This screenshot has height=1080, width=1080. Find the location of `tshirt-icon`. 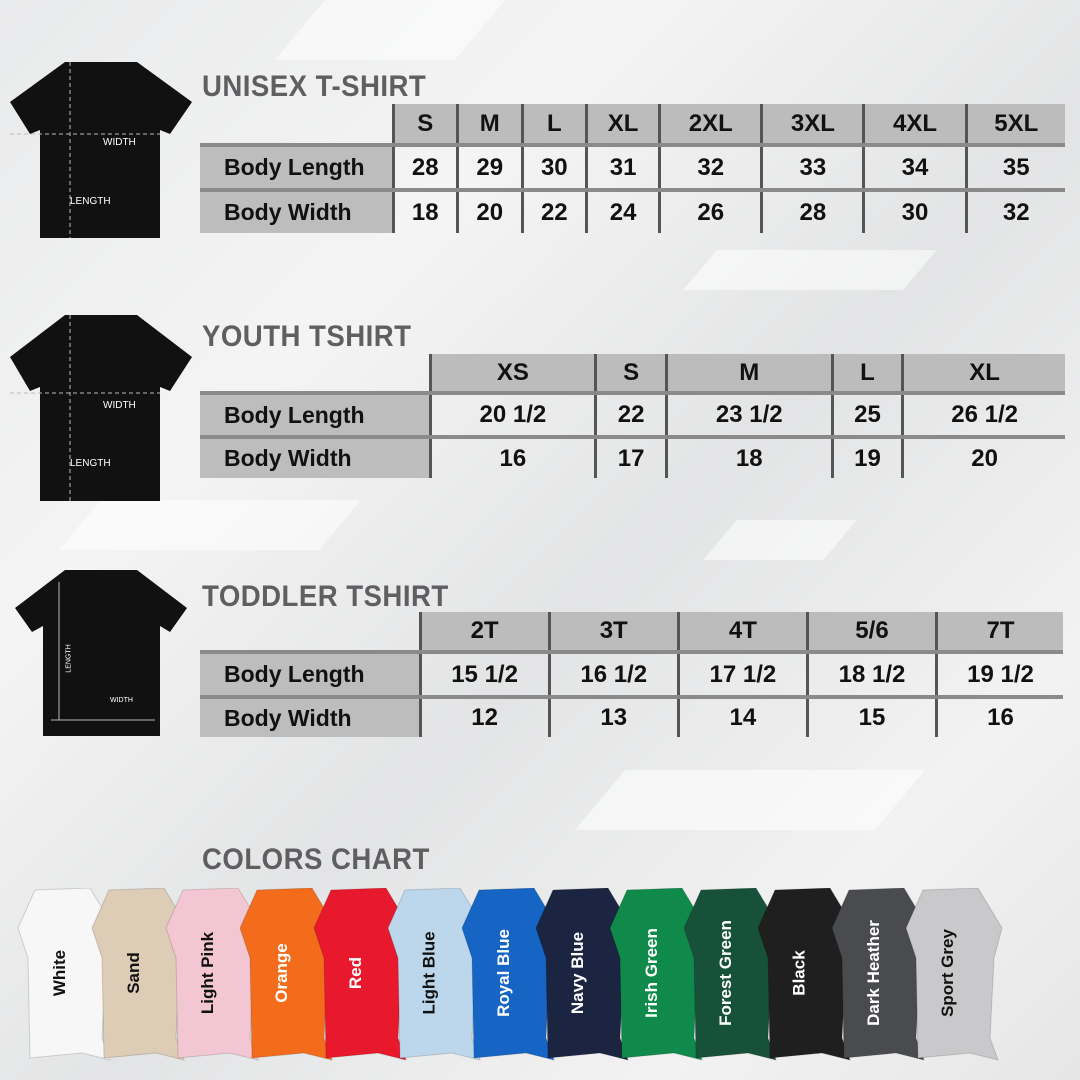

tshirt-icon is located at coordinates (954, 974).